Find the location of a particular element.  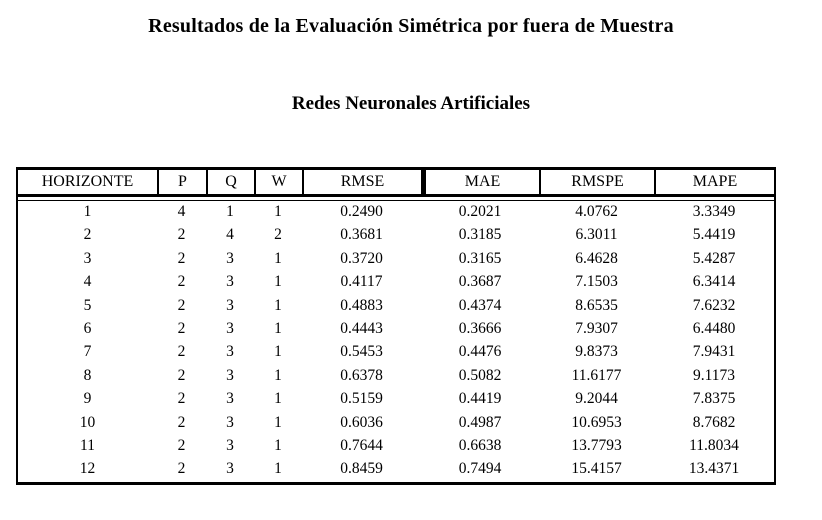

cell-mae: 0.6638 is located at coordinates (480, 446).